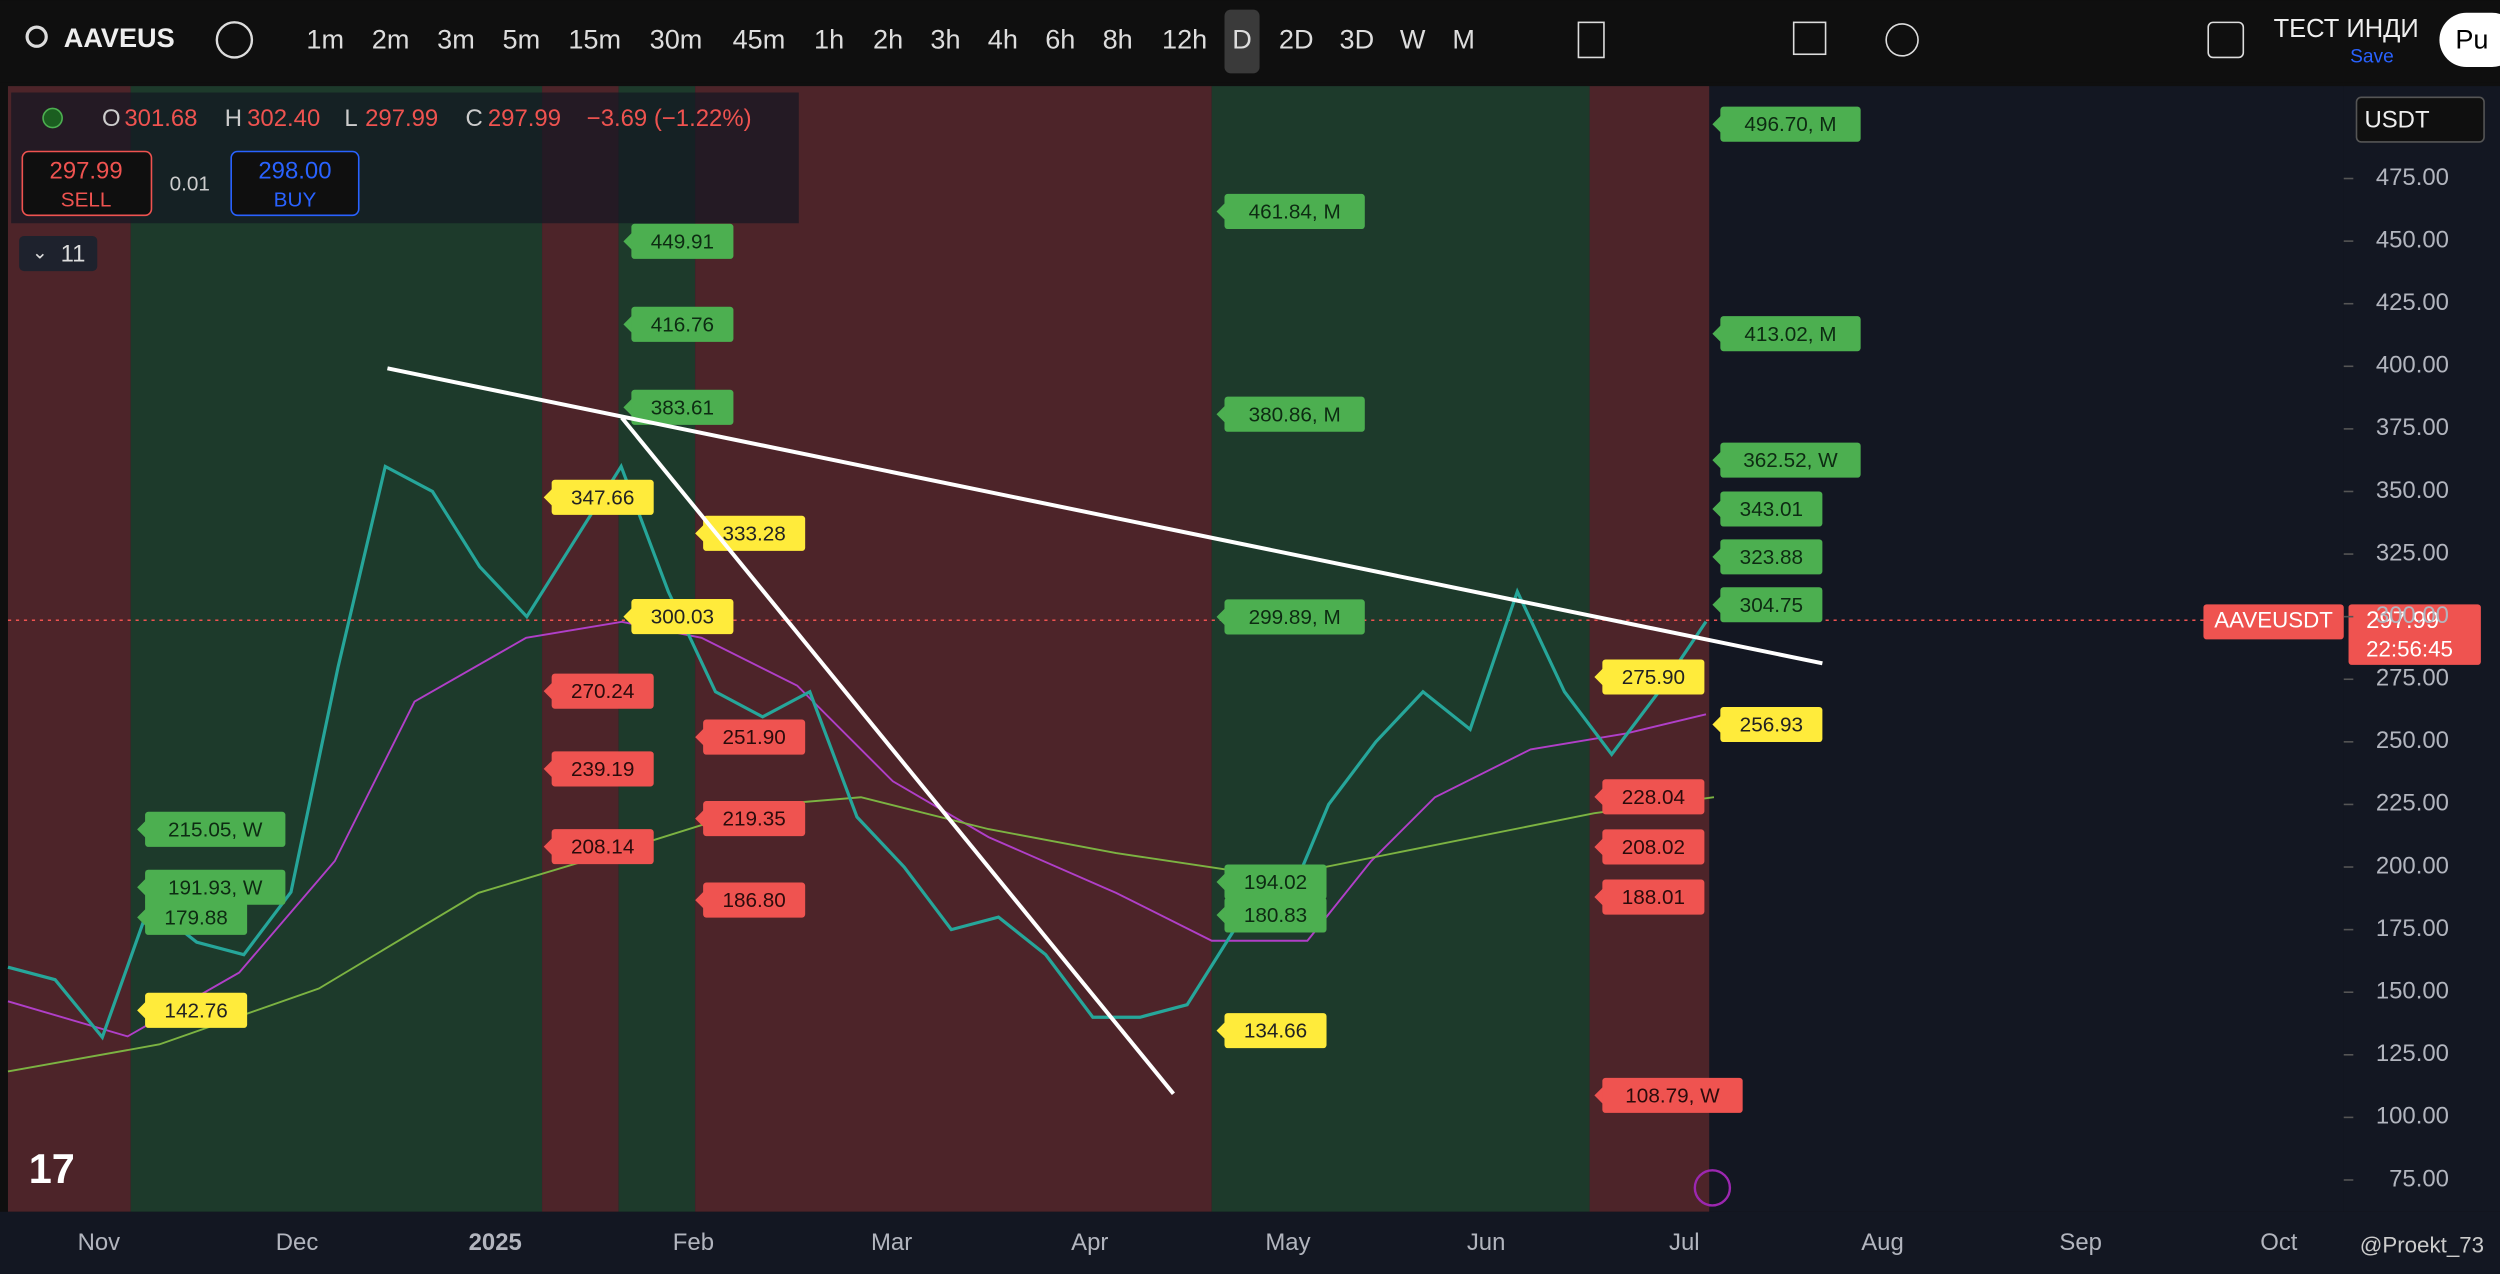 The height and width of the screenshot is (1274, 2500). What do you see at coordinates (1809, 38) in the screenshot?
I see `layout-icon` at bounding box center [1809, 38].